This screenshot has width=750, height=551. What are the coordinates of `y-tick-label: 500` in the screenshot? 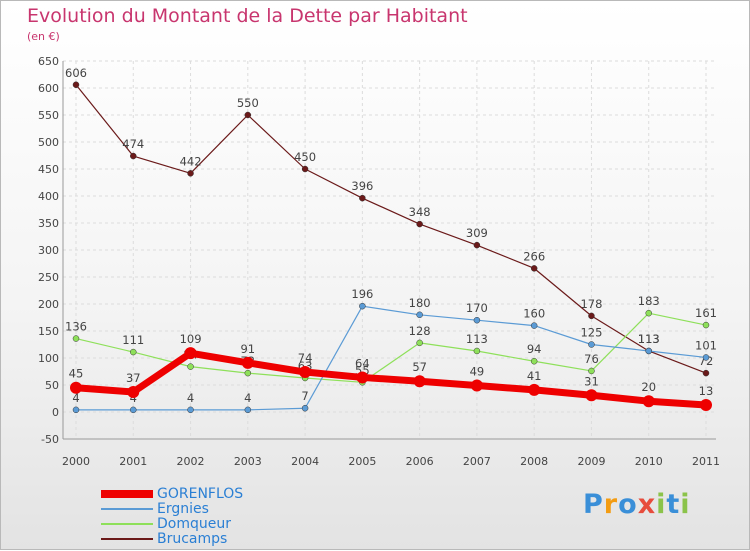 It's located at (48, 142).